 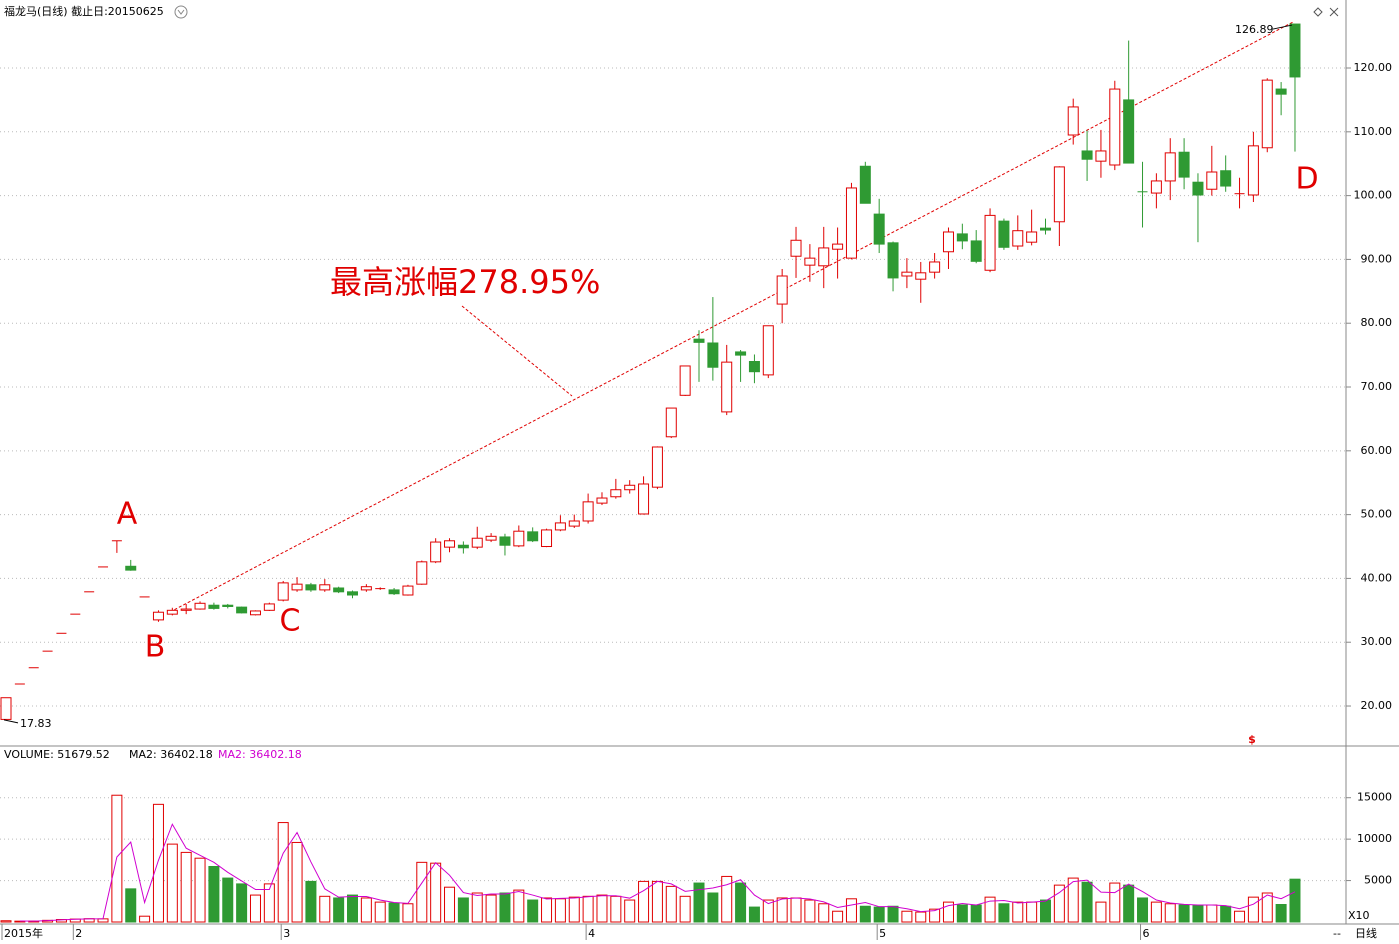 I want to click on y-tick-label: 90.00, so click(x=1377, y=258).